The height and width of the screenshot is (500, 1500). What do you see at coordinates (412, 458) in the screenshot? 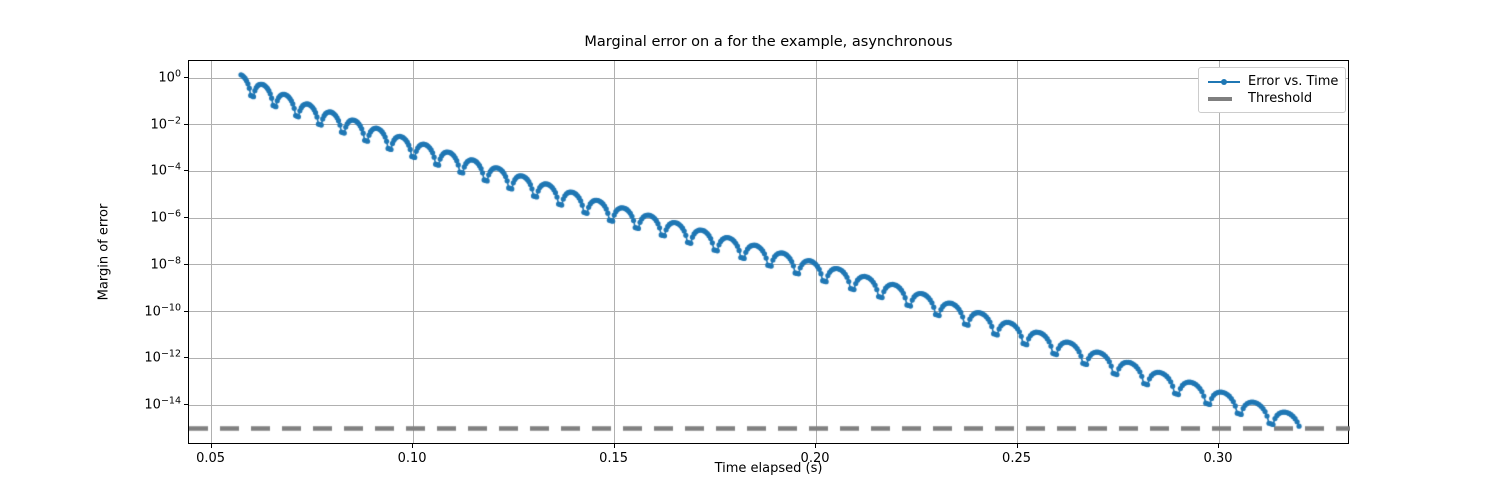
I see `x-tick-label: 0.10` at bounding box center [412, 458].